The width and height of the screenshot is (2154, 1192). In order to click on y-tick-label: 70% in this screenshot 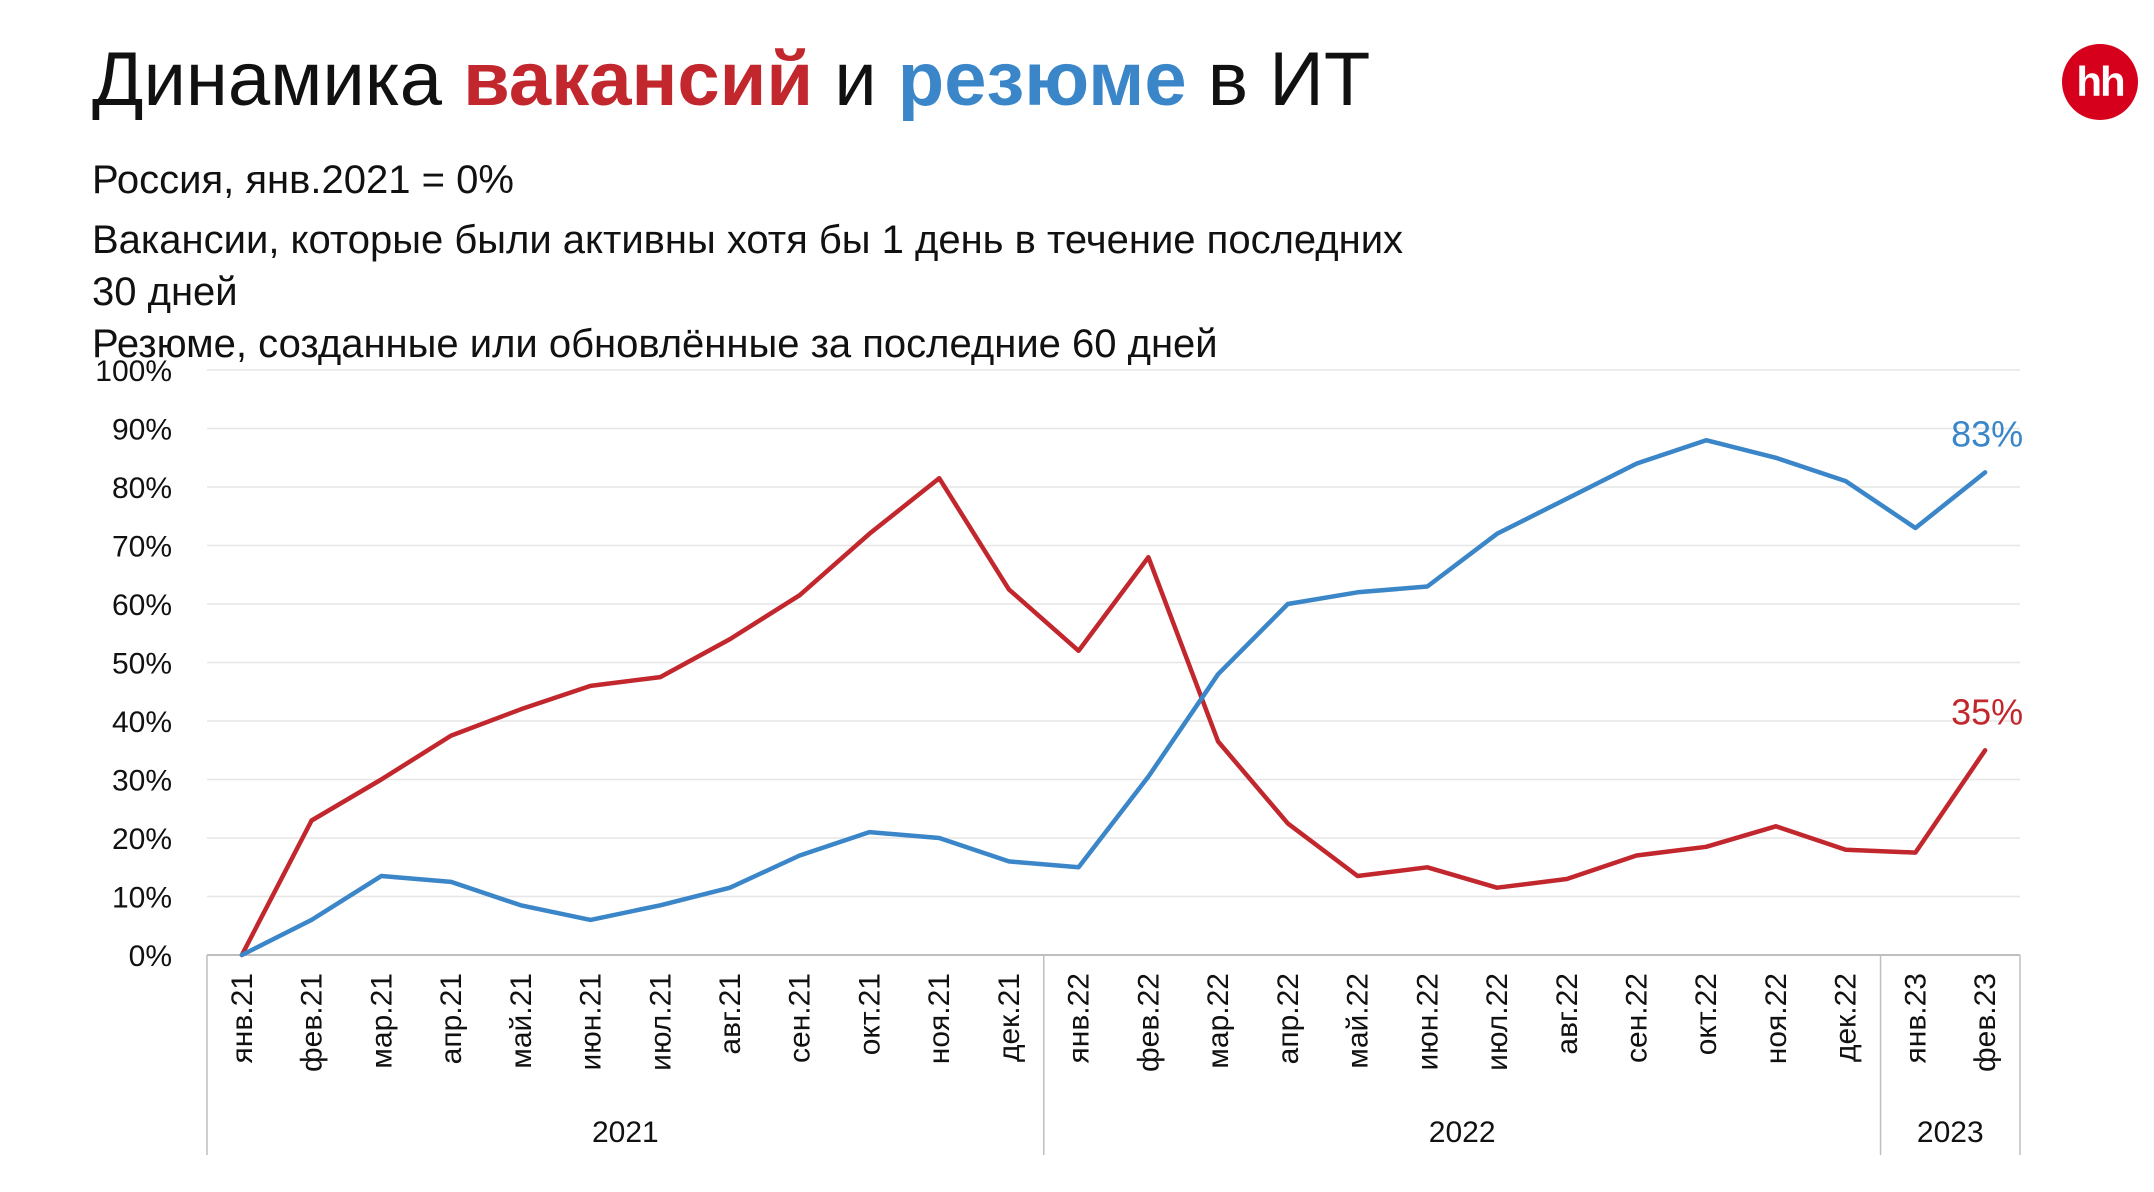, I will do `click(142, 547)`.